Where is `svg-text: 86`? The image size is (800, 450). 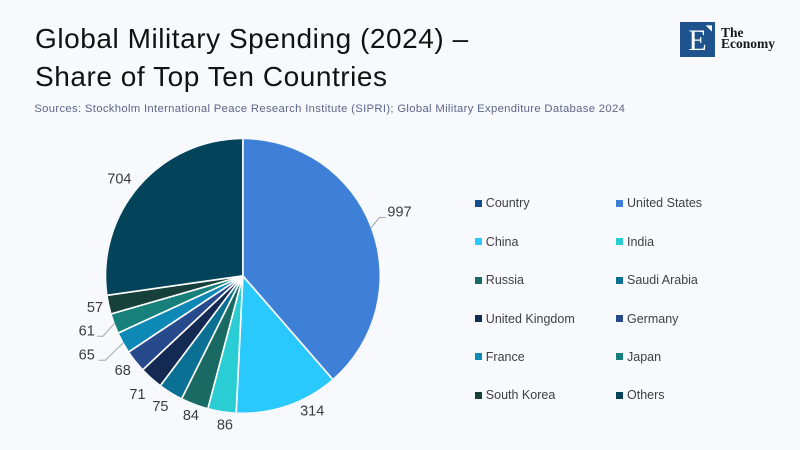
svg-text: 86 is located at coordinates (225, 426).